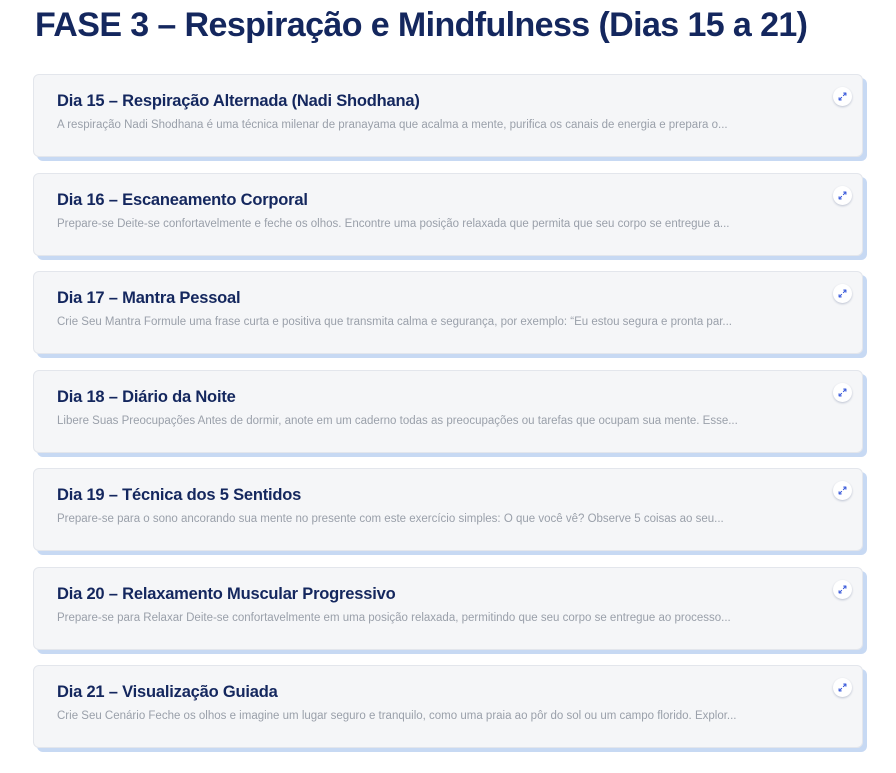  Describe the element at coordinates (179, 495) in the screenshot. I see `card-title: Dia 19 – Técnica dos 5 Sentidos` at that location.